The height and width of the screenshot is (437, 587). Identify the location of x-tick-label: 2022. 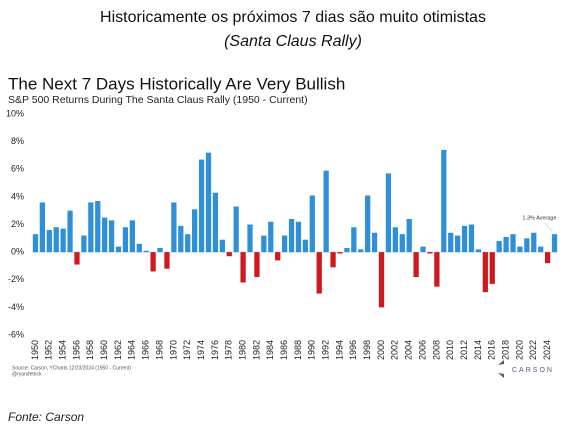
(533, 350).